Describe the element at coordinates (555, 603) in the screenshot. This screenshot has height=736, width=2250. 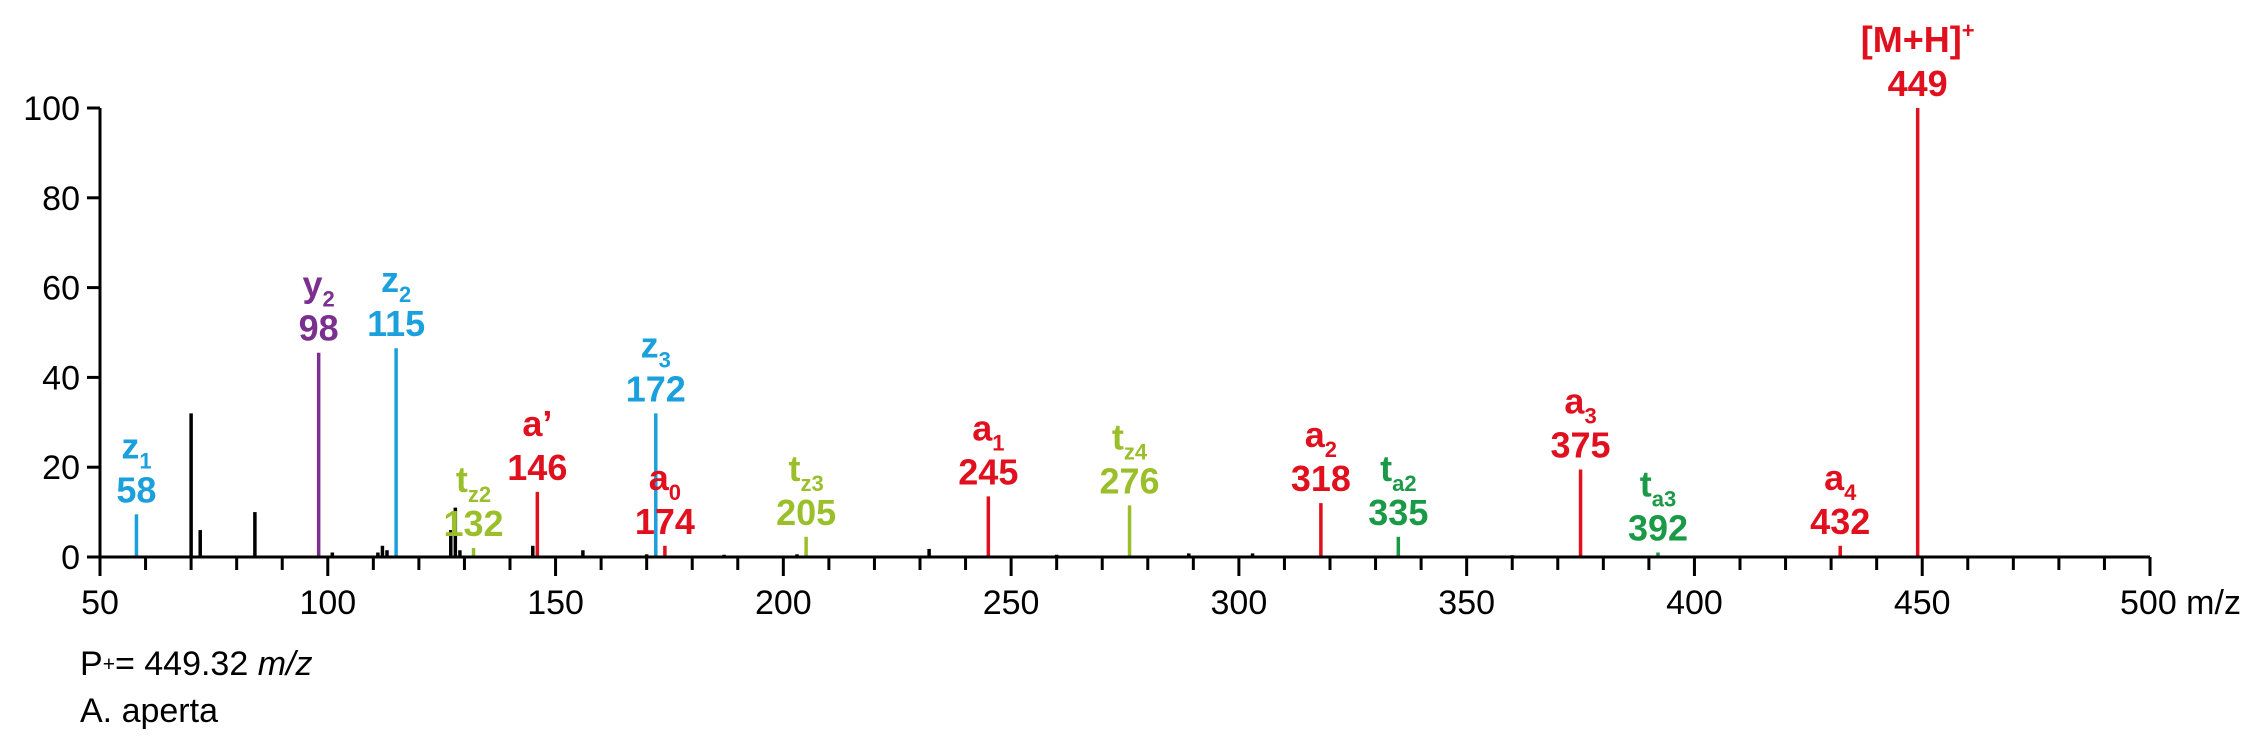
I see `x-tick-label: 150` at that location.